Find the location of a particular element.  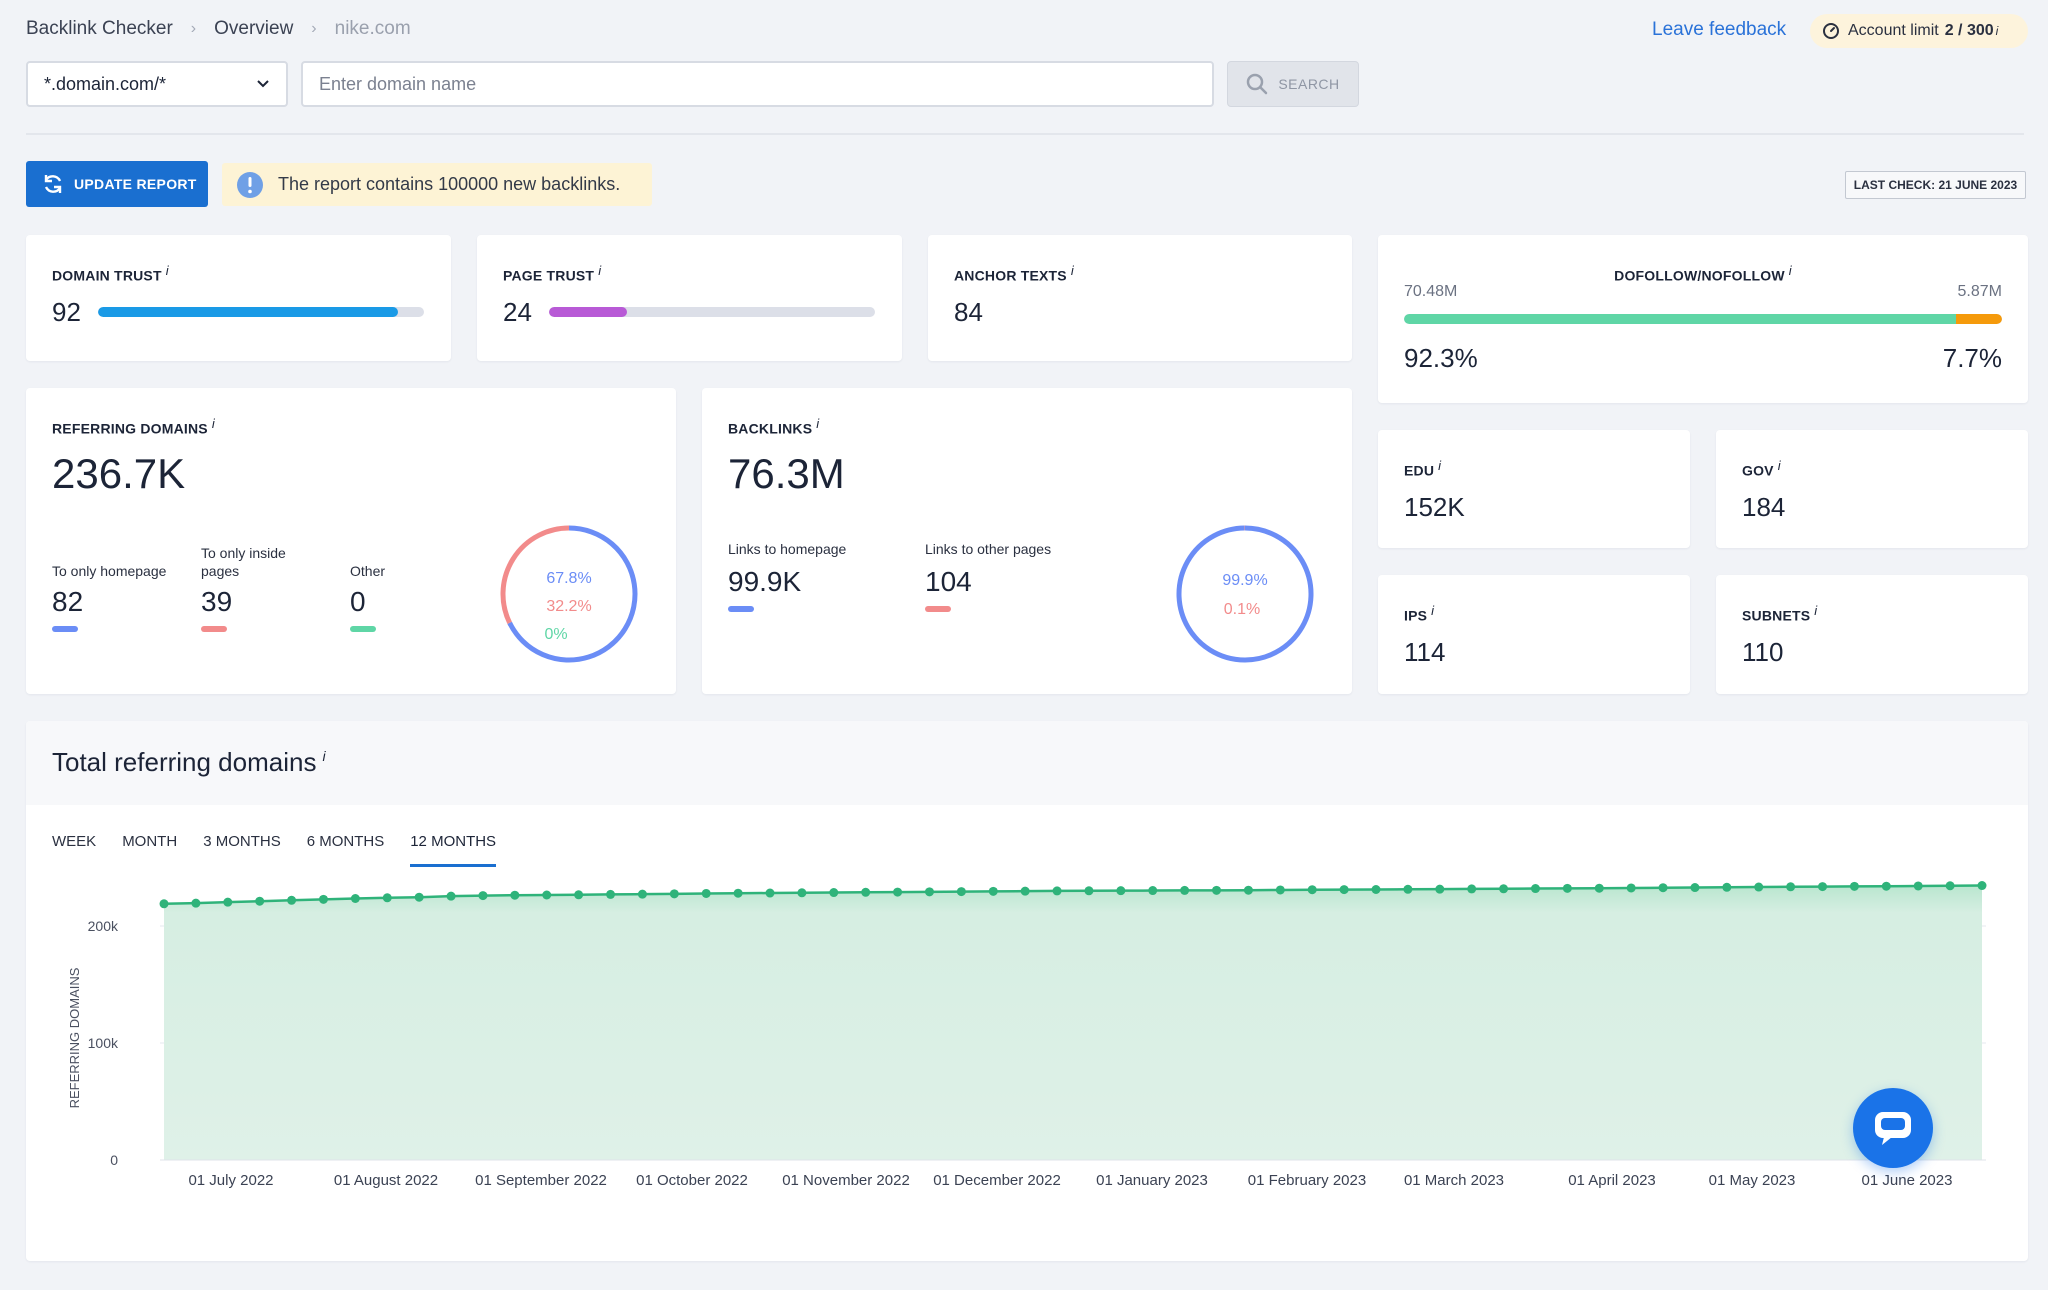

tab-month: MONTH is located at coordinates (150, 841).